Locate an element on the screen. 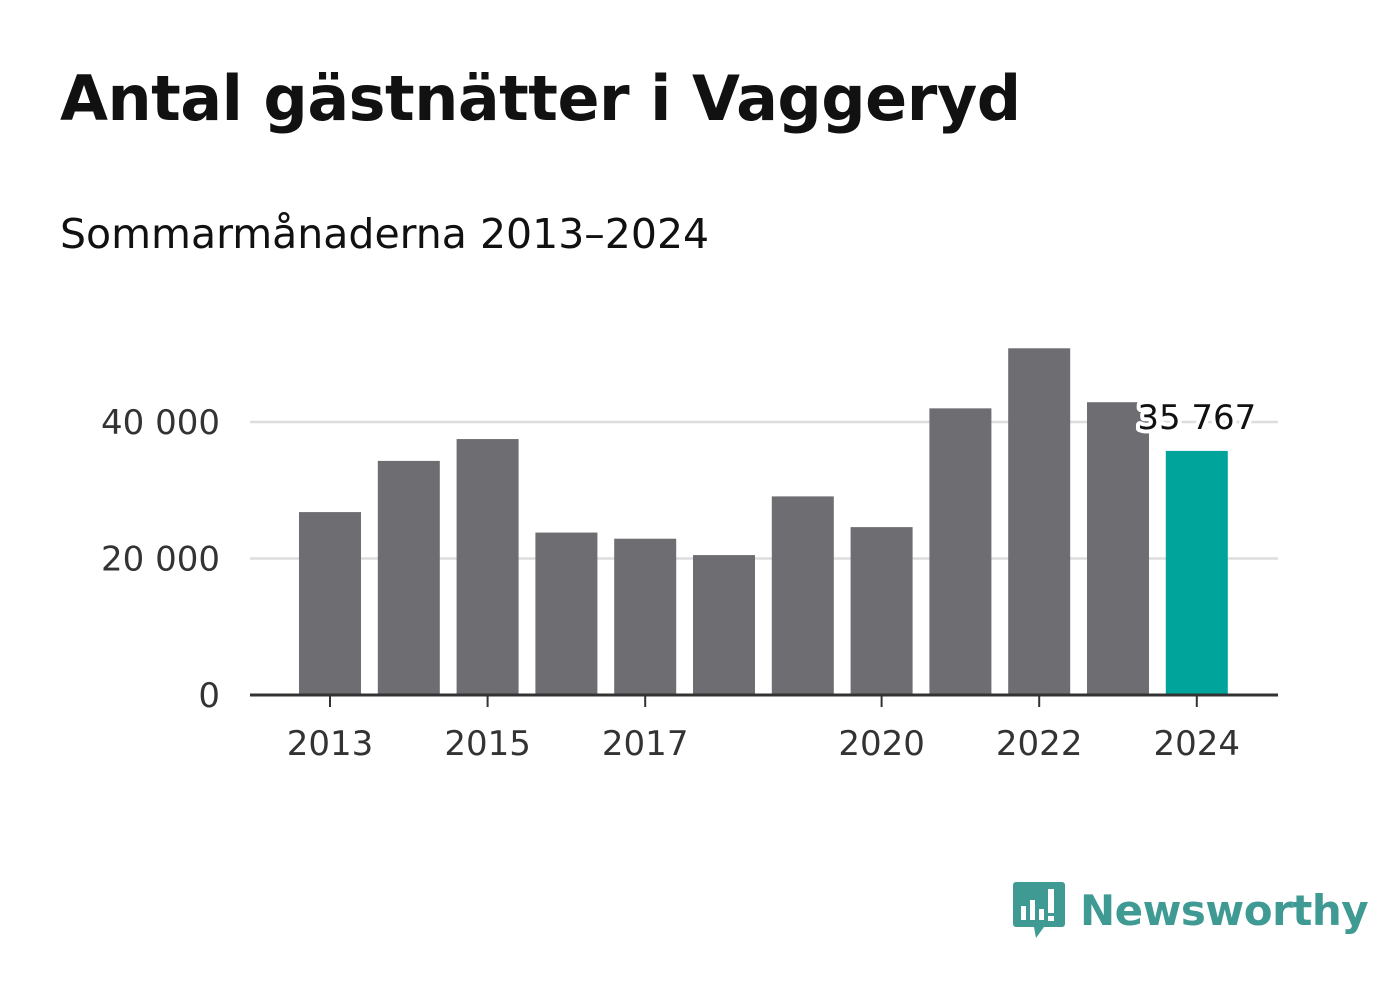 This screenshot has width=1382, height=999. x-tick-label: 2024 is located at coordinates (1197, 744).